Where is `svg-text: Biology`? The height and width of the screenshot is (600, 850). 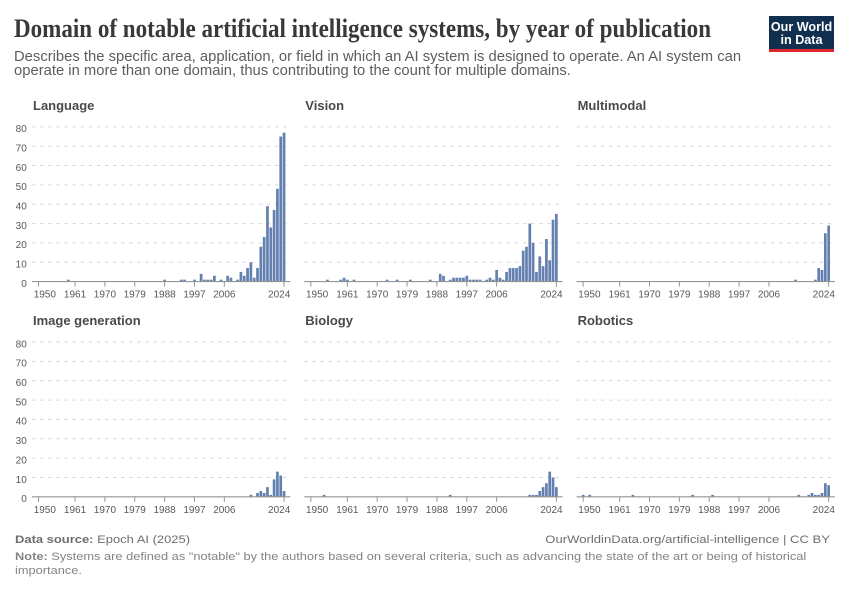 svg-text: Biology is located at coordinates (329, 320).